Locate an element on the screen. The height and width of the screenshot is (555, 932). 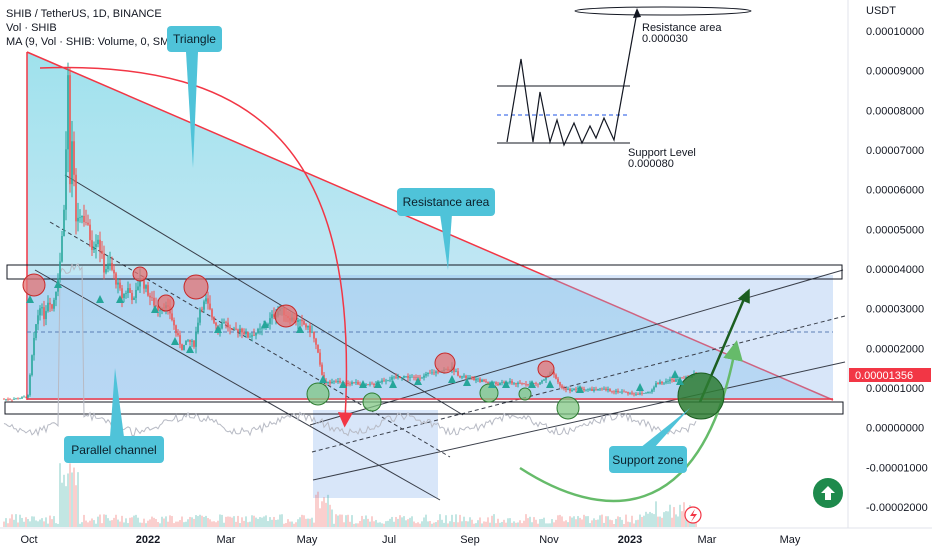
resistance-callout: Resistance area is located at coordinates (446, 202).